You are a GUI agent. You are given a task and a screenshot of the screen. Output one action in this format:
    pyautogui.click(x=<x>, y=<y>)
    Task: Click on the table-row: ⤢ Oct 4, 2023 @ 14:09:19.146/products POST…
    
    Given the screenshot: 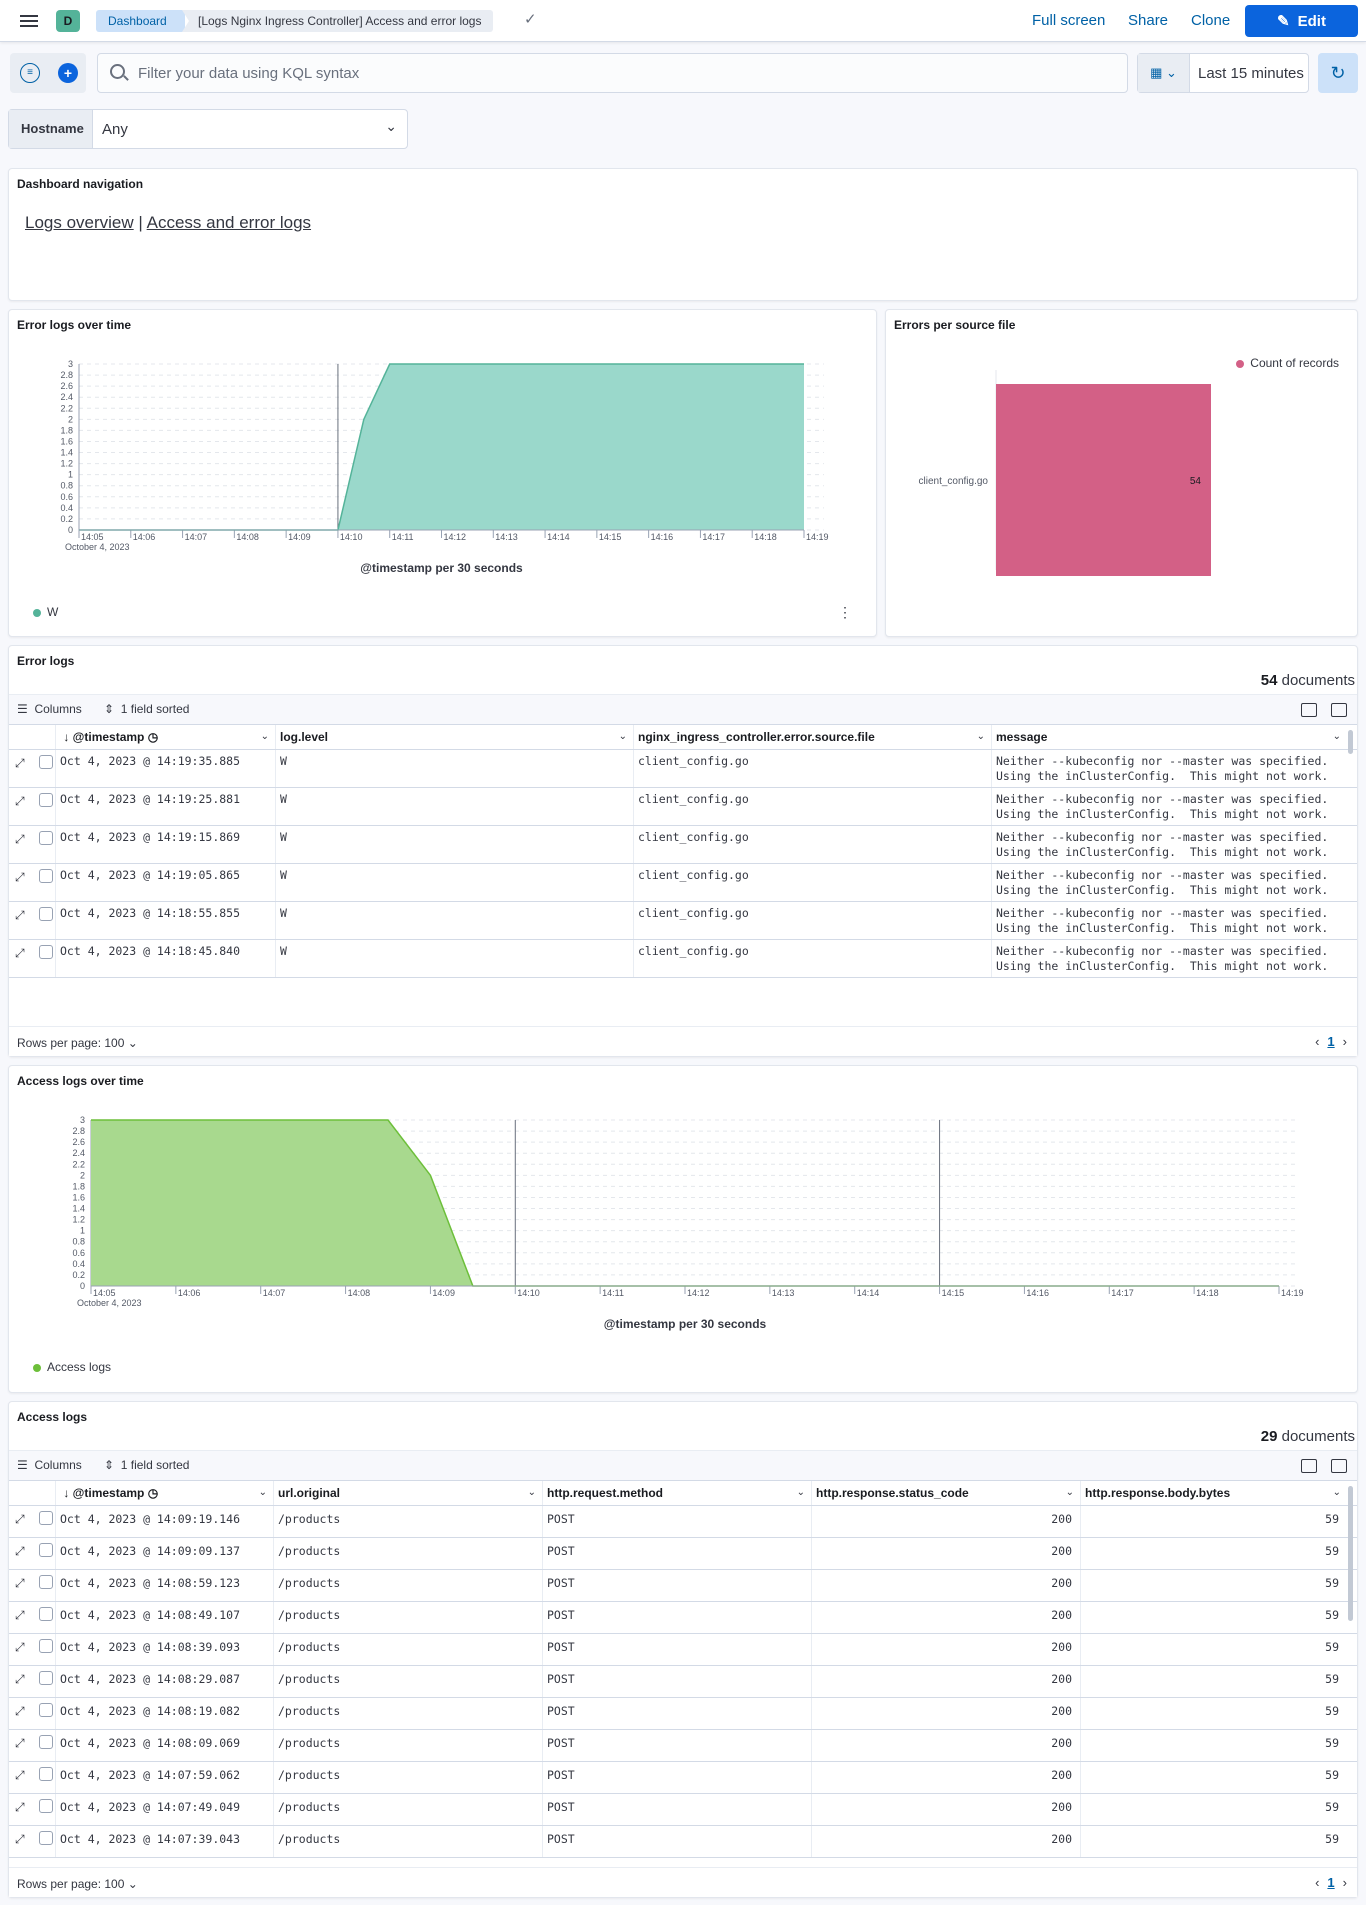 What is the action you would take?
    pyautogui.click(x=683, y=1522)
    